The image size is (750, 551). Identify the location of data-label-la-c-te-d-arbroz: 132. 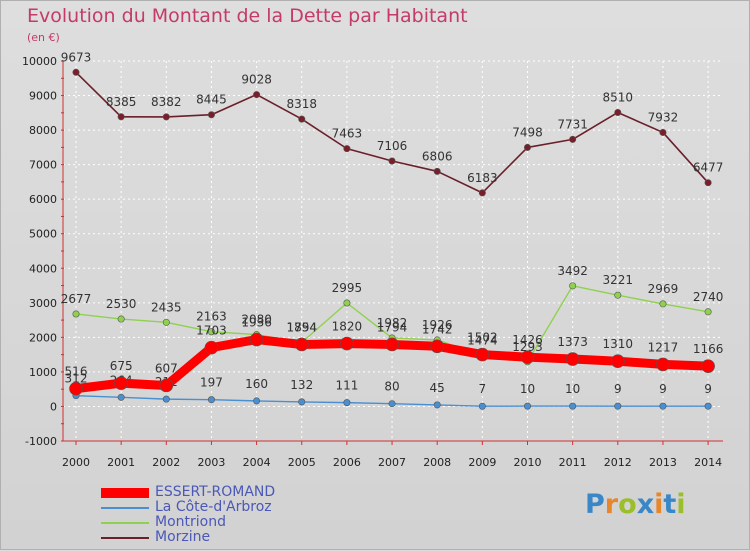
(301, 385).